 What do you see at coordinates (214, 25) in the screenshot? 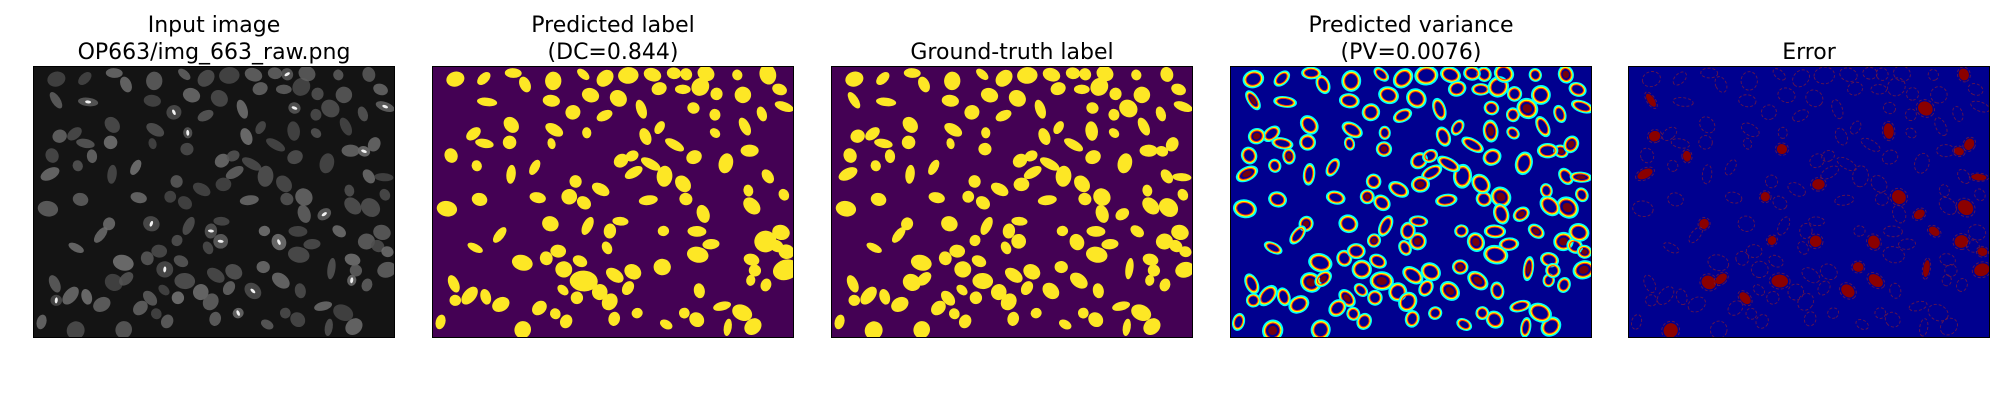
I see `title-line: Input image` at bounding box center [214, 25].